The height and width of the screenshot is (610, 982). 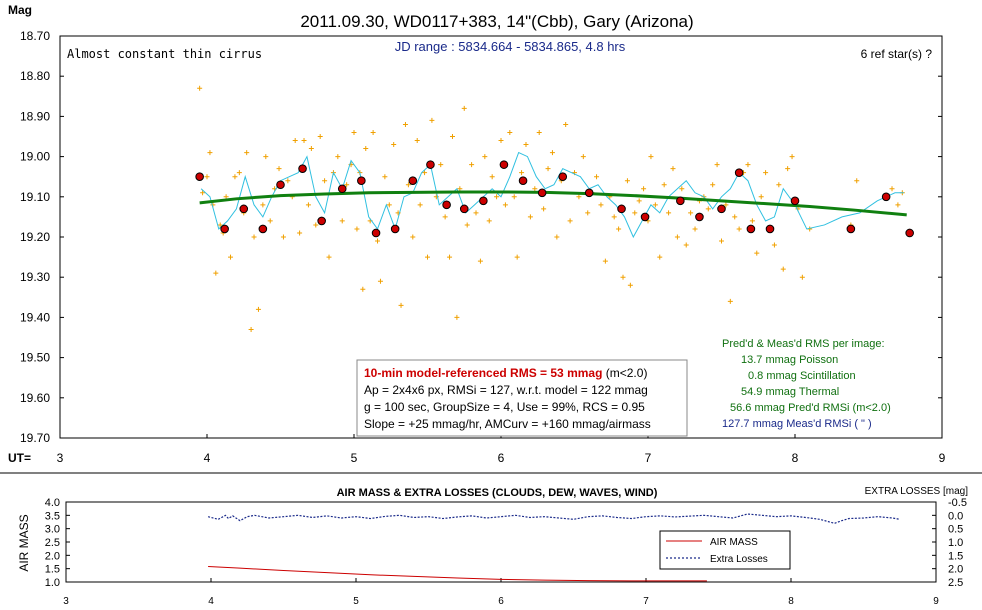 I want to click on airmass-x-tick-label: 5, so click(x=356, y=601).